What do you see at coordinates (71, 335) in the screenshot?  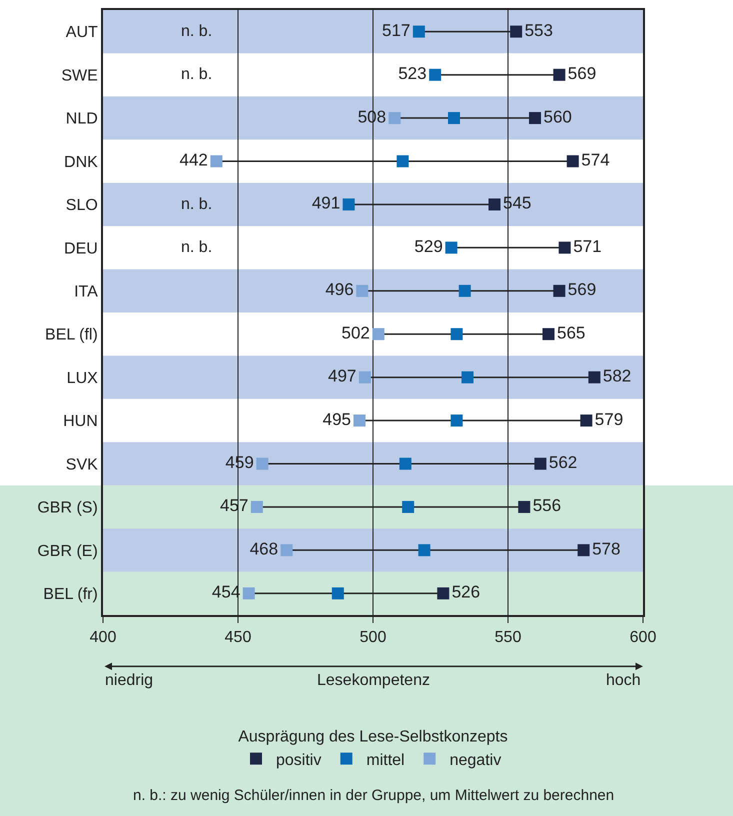 I see `y-tick-label: BEL (fl)` at bounding box center [71, 335].